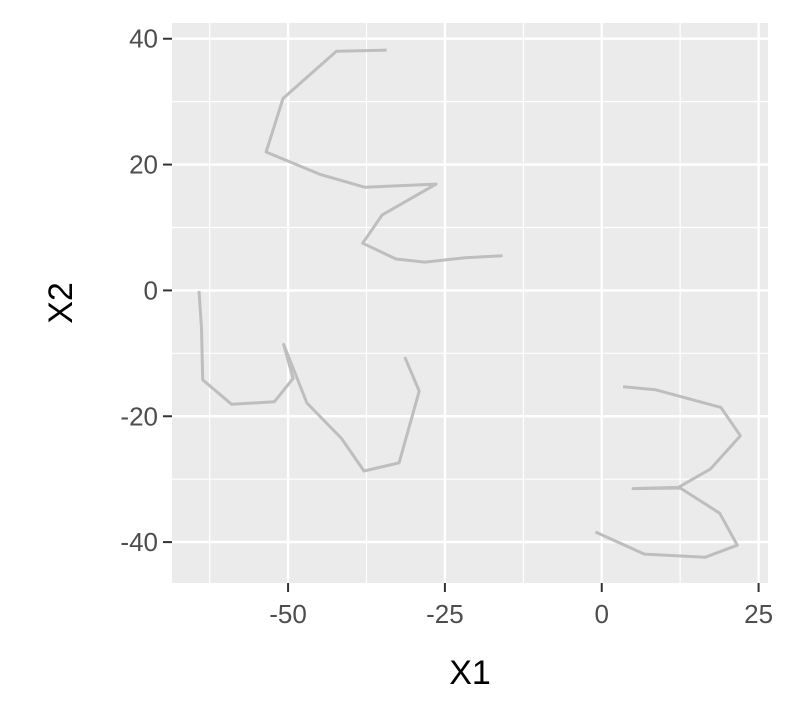 This screenshot has height=720, width=809. I want to click on x-axis: -50 -25 0 25, so click(521, 606).